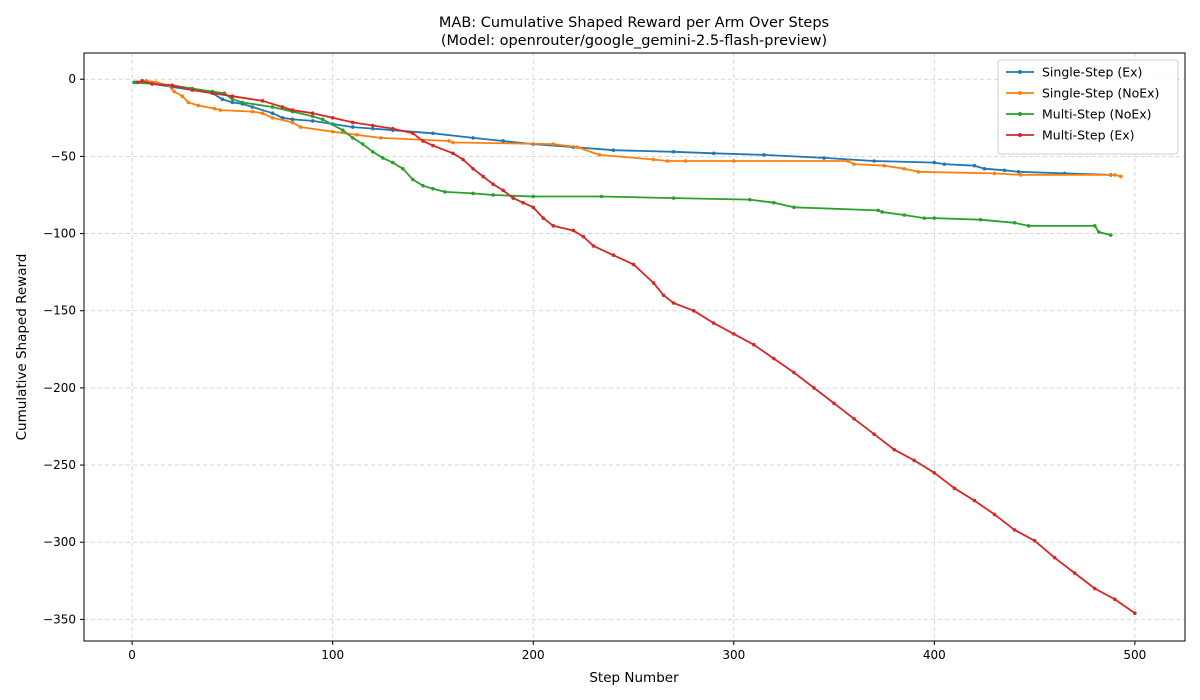 The height and width of the screenshot is (700, 1200). What do you see at coordinates (1097, 114) in the screenshot?
I see `legend-label: Multi-Step (NoEx)` at bounding box center [1097, 114].